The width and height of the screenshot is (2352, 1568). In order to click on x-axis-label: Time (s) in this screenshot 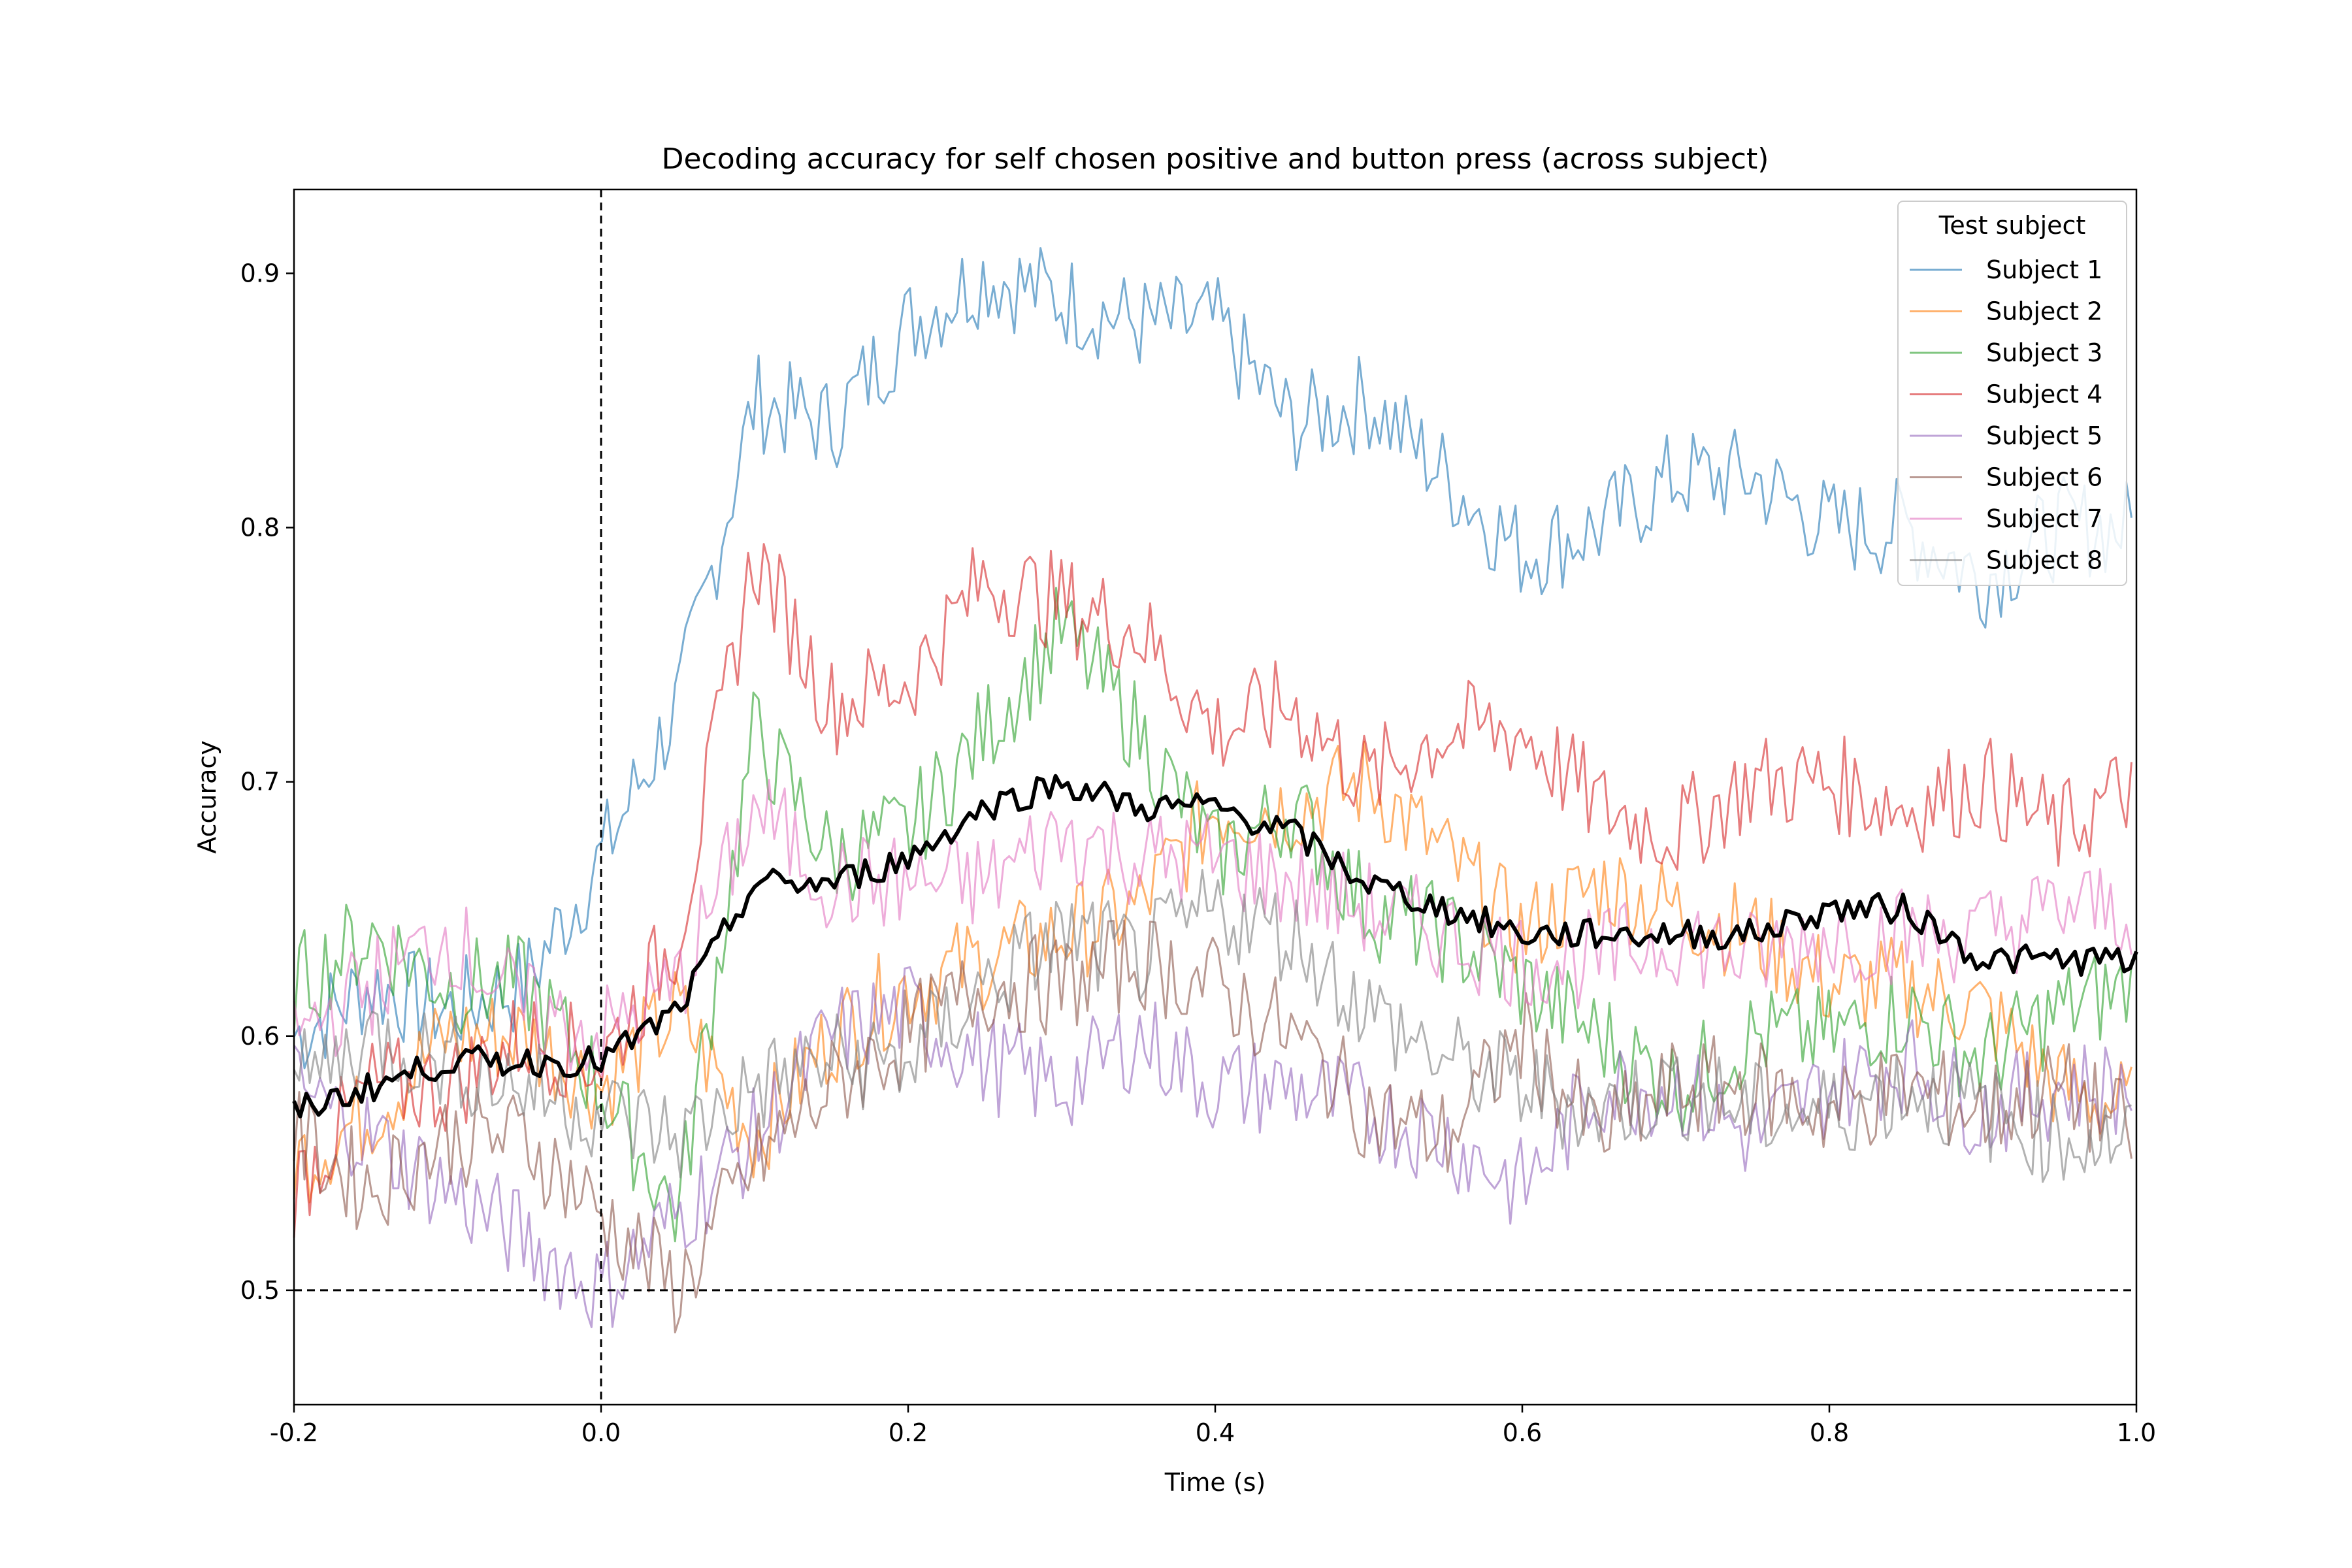, I will do `click(1215, 1482)`.